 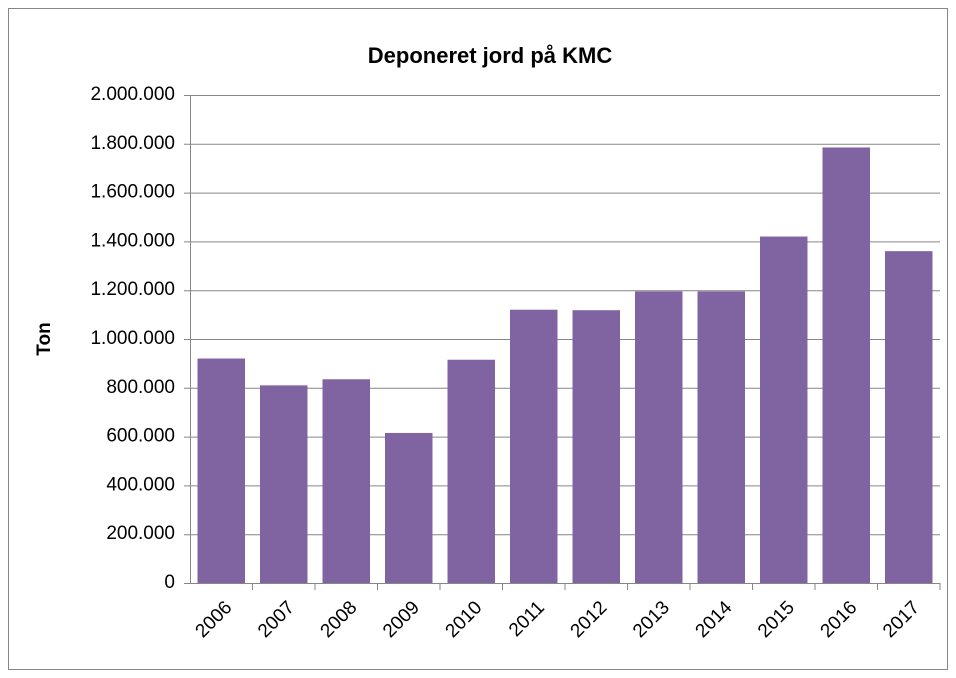 I want to click on y-axis-label: Ton, so click(x=44, y=338).